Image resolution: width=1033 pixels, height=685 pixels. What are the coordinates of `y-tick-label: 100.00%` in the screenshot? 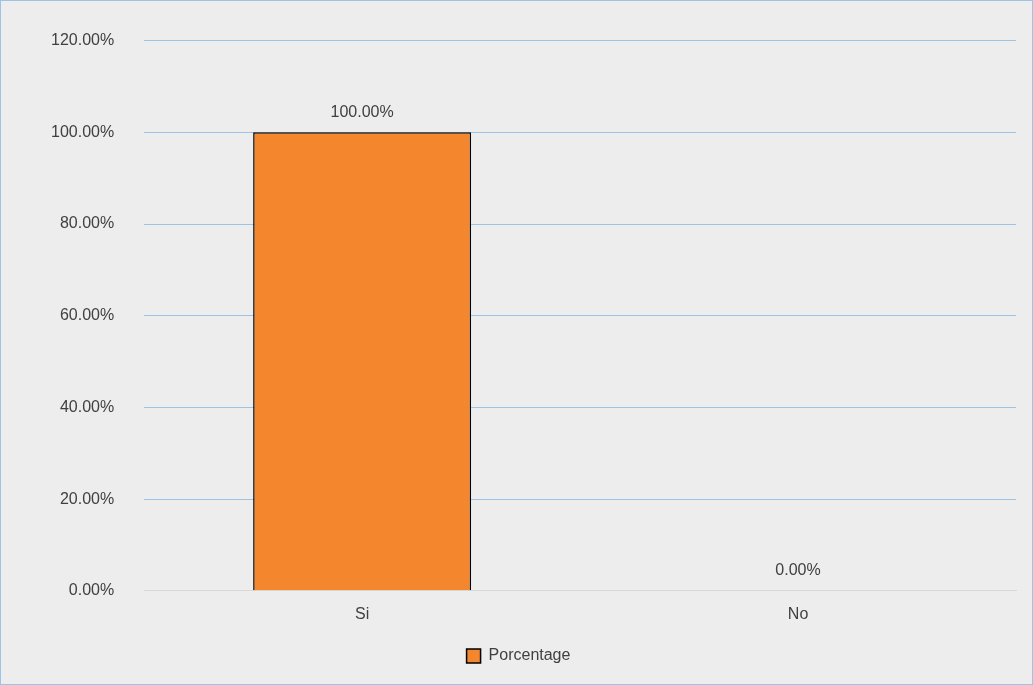 It's located at (82, 131).